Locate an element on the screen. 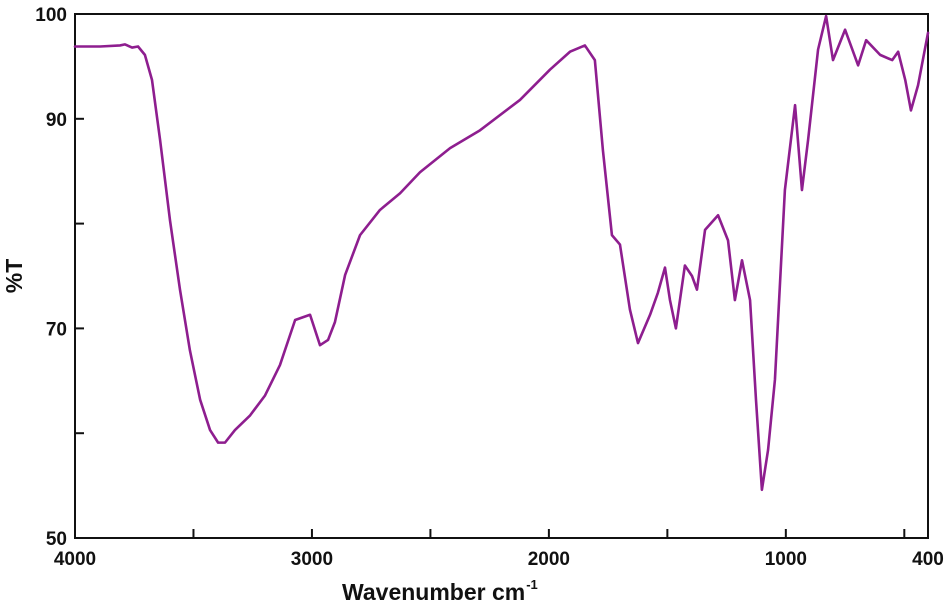 Image resolution: width=945 pixels, height=608 pixels. x-axis-title-superscript: -1 is located at coordinates (532, 584).